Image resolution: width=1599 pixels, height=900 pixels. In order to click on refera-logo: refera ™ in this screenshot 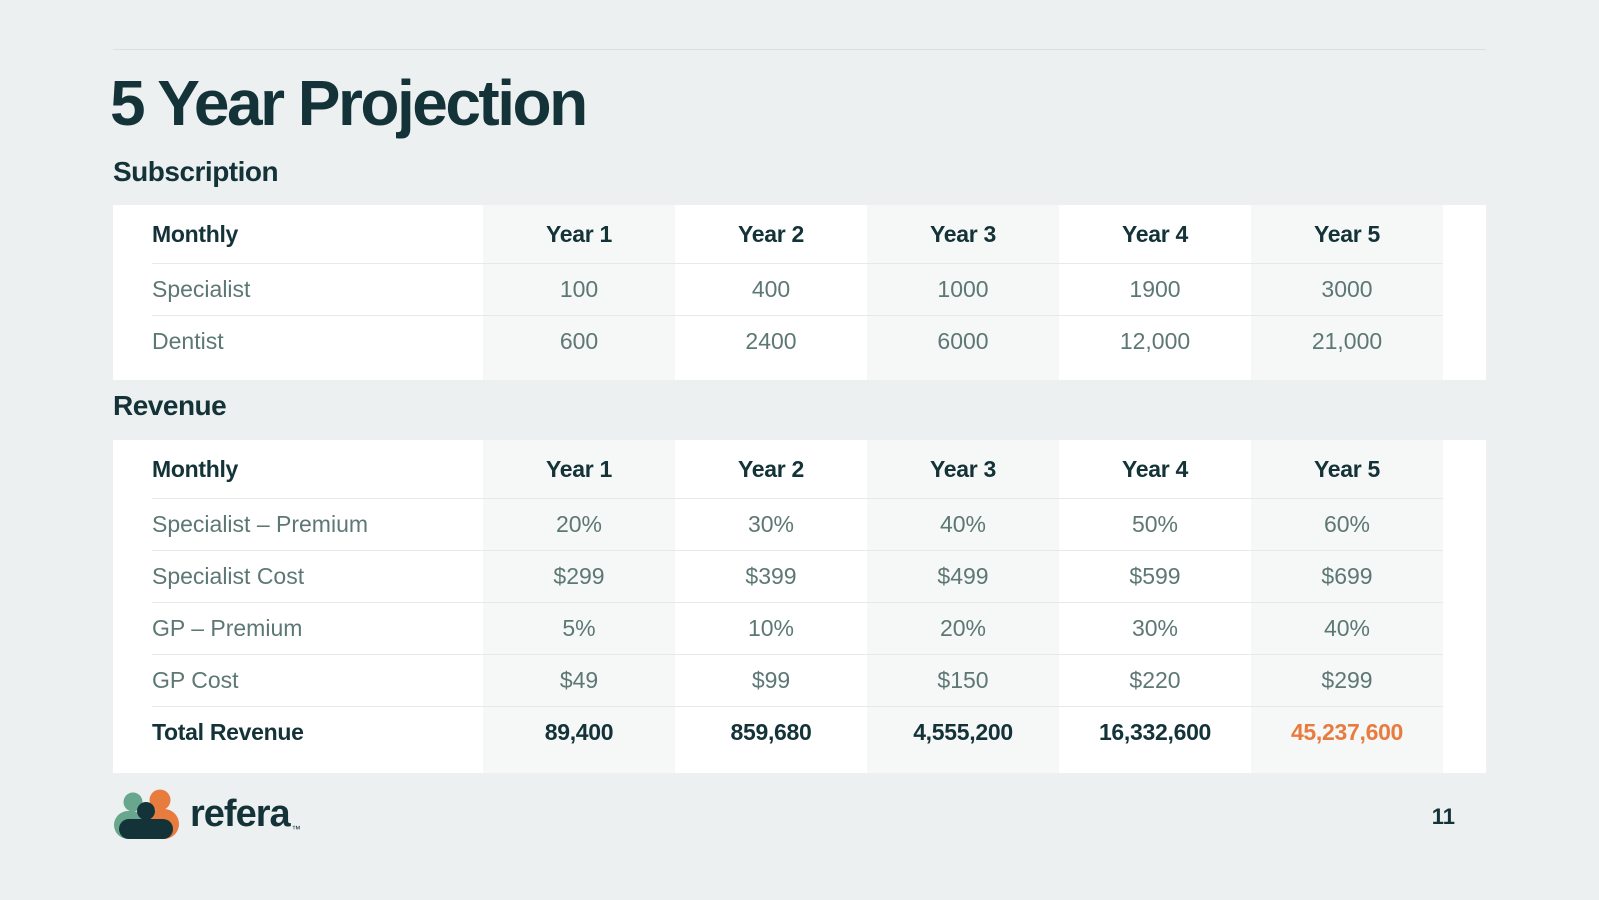, I will do `click(206, 814)`.